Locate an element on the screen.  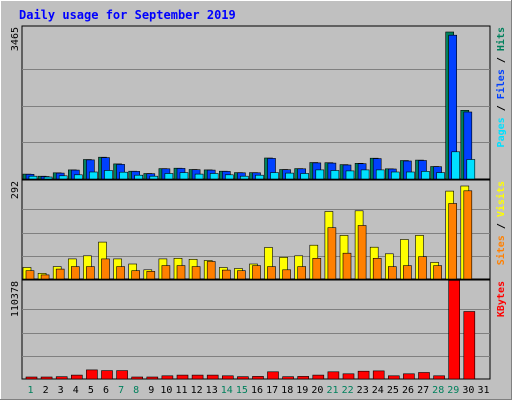
legend-item-visits: Visits is located at coordinates (501, 199).